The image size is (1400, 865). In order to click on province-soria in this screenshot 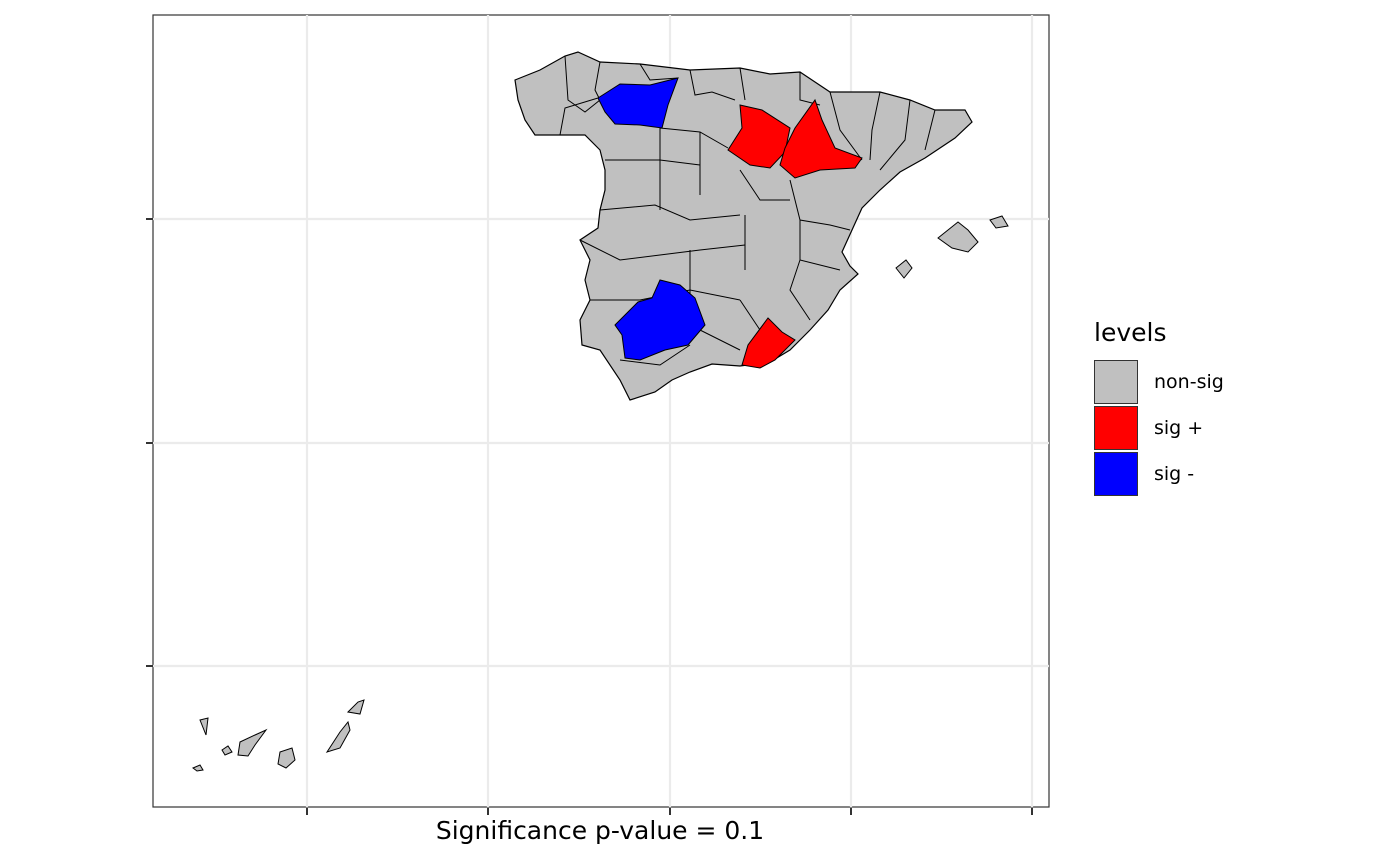, I will do `click(759, 136)`.